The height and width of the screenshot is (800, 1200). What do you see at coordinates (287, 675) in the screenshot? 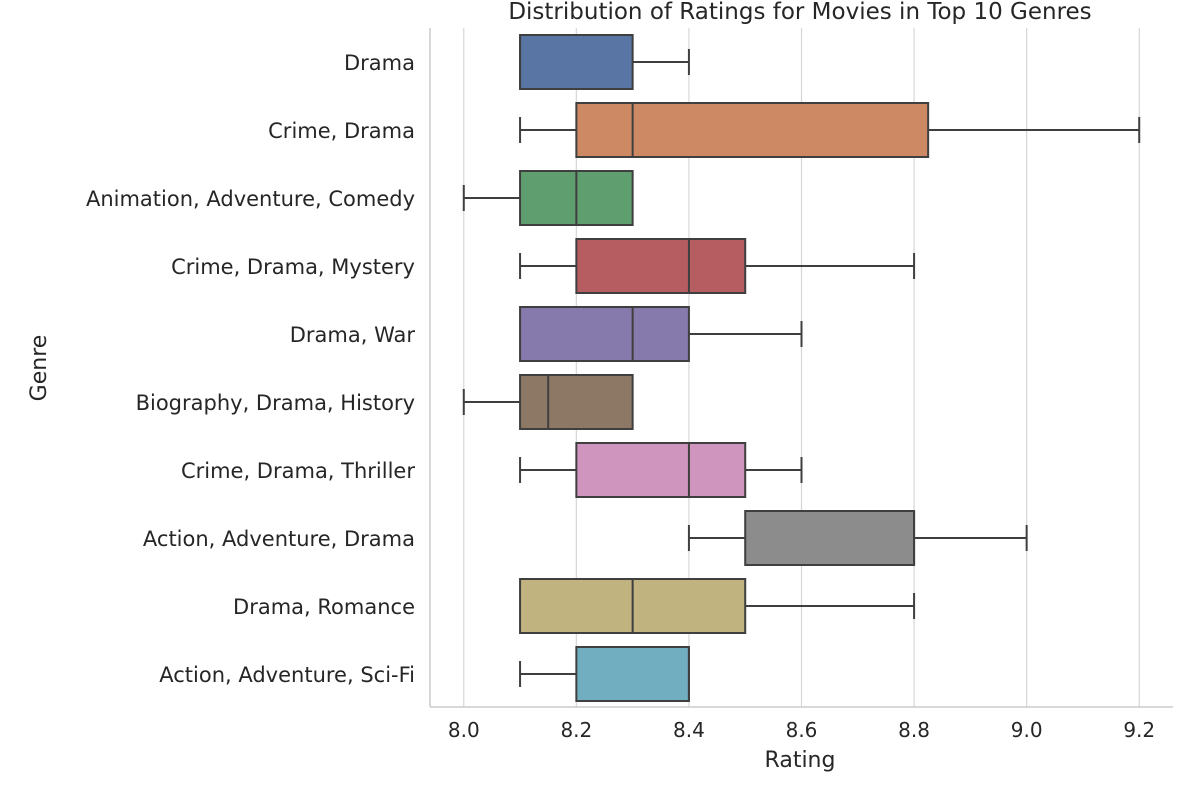
I see `category-label: Action, Adventure, Sci-Fi` at bounding box center [287, 675].